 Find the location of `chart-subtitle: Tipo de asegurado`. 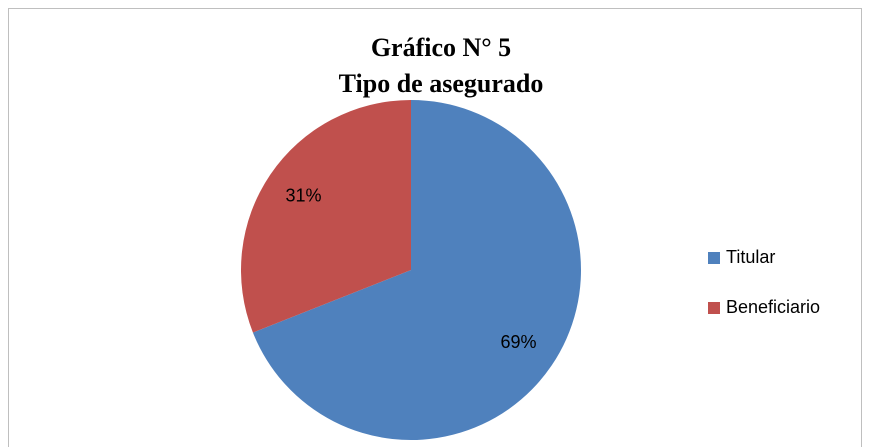

chart-subtitle: Tipo de asegurado is located at coordinates (441, 83).